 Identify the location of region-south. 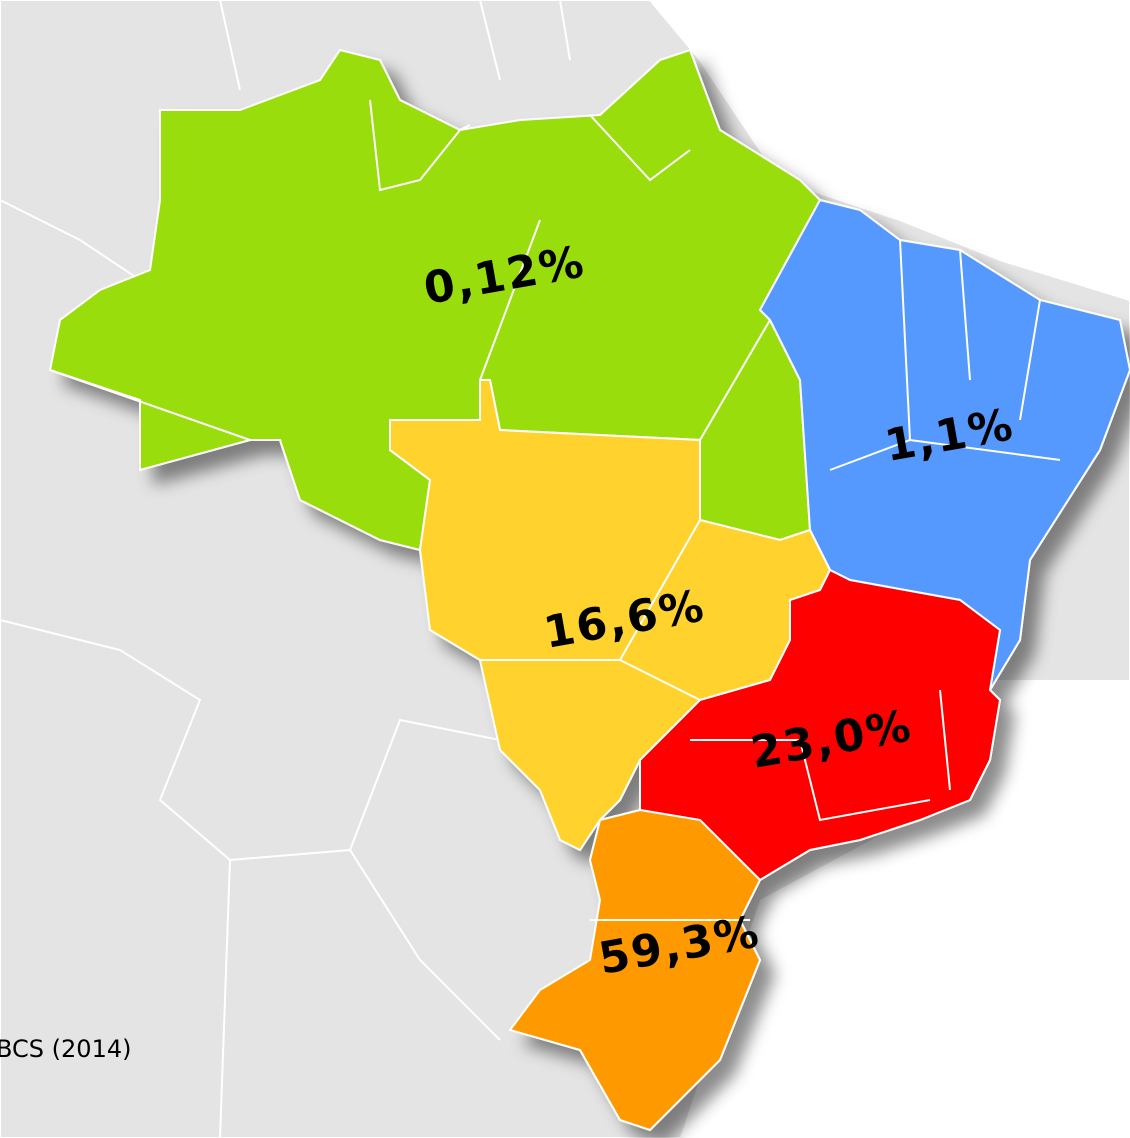
(635, 970).